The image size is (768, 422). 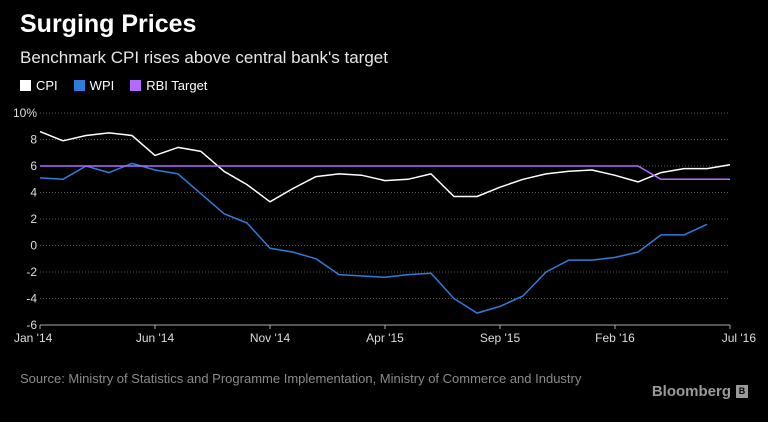 I want to click on legend-item-cpi: CPI, so click(x=39, y=85).